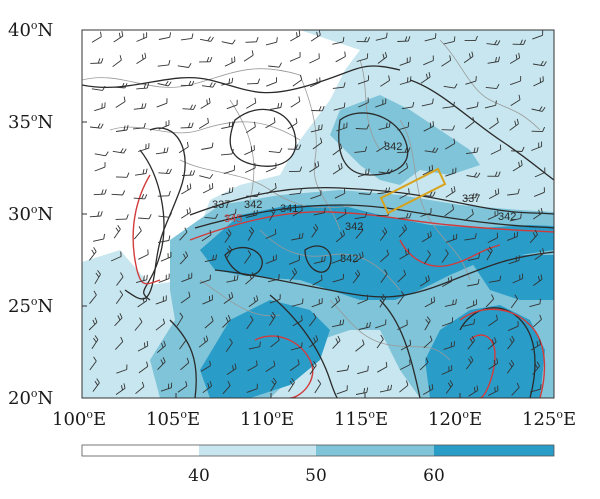 The height and width of the screenshot is (499, 600). What do you see at coordinates (173, 419) in the screenshot?
I see `lon-label-105: 105oE` at bounding box center [173, 419].